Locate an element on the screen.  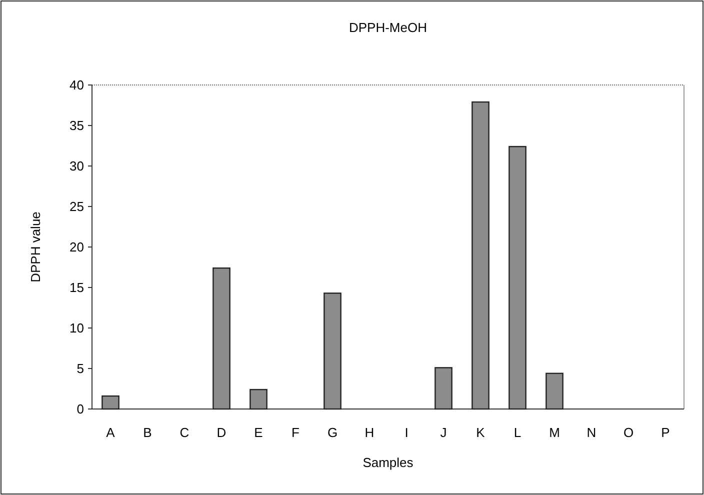
x-tick-label: C is located at coordinates (185, 432).